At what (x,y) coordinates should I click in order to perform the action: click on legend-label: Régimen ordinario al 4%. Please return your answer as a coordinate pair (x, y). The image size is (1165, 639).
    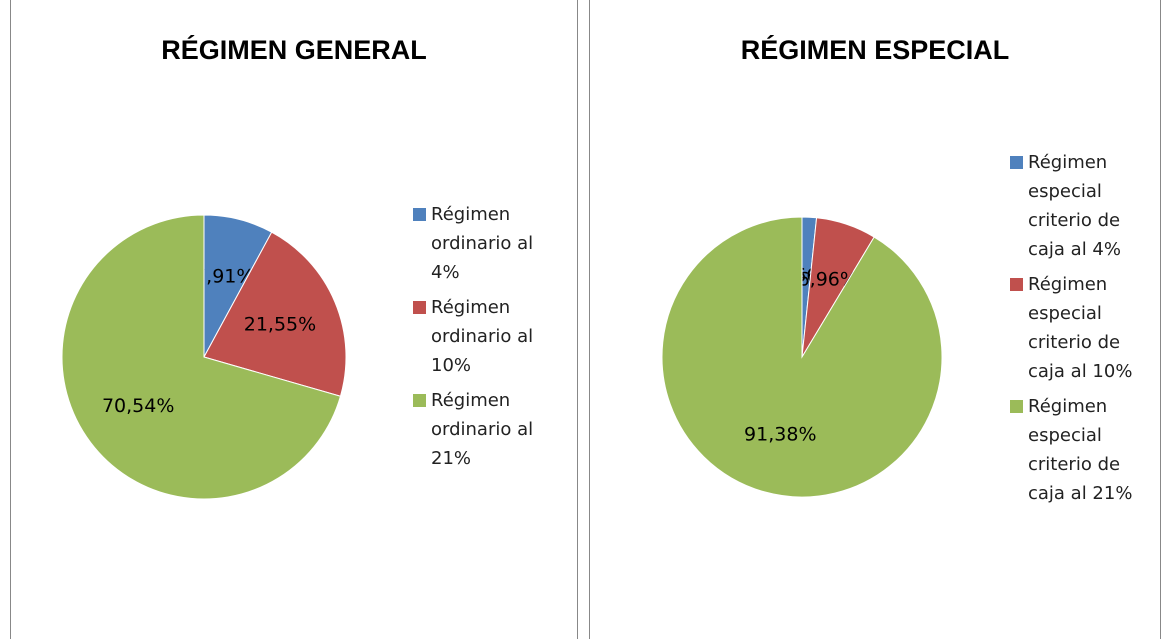
    Looking at the image, I should click on (482, 243).